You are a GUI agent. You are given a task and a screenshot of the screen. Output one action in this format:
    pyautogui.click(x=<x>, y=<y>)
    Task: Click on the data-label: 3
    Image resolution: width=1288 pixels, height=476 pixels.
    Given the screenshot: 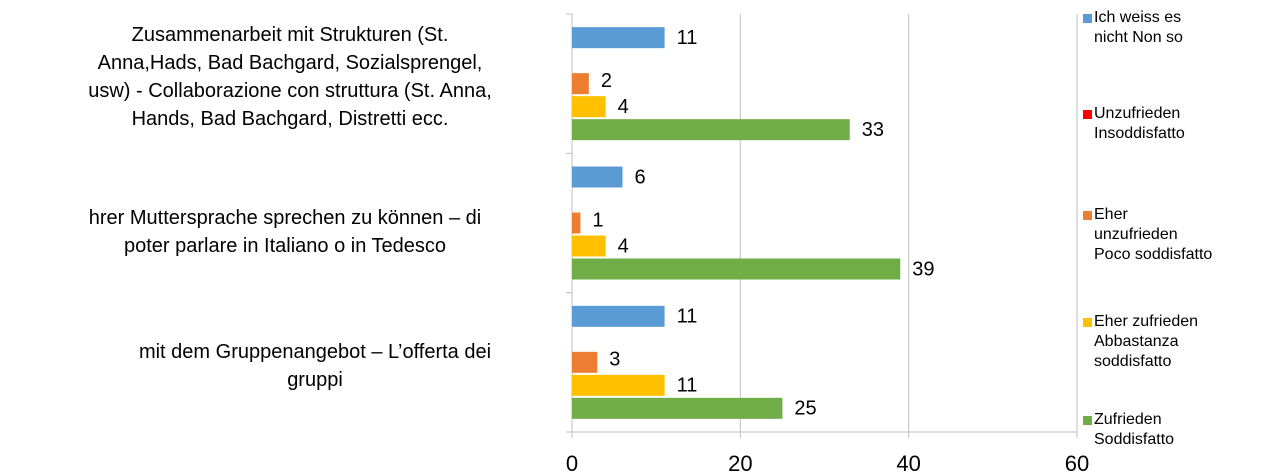 What is the action you would take?
    pyautogui.click(x=614, y=360)
    